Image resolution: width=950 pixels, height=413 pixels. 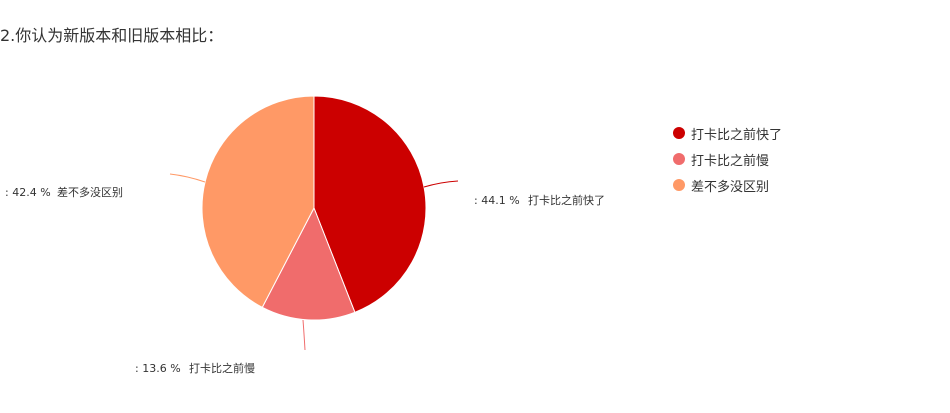 What do you see at coordinates (222, 368) in the screenshot?
I see `data-label-category: 打卡比之前慢` at bounding box center [222, 368].